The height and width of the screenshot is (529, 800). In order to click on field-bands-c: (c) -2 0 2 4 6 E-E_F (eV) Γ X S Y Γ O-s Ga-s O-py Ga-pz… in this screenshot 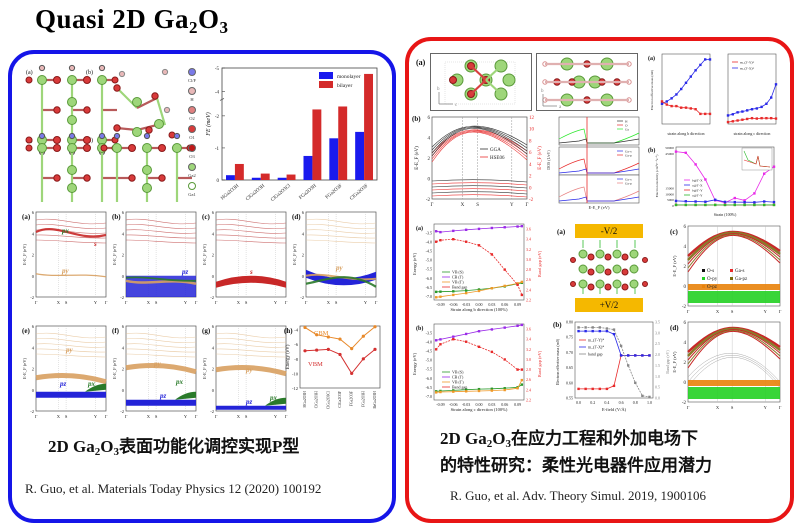, I will do `click(726, 269)`.